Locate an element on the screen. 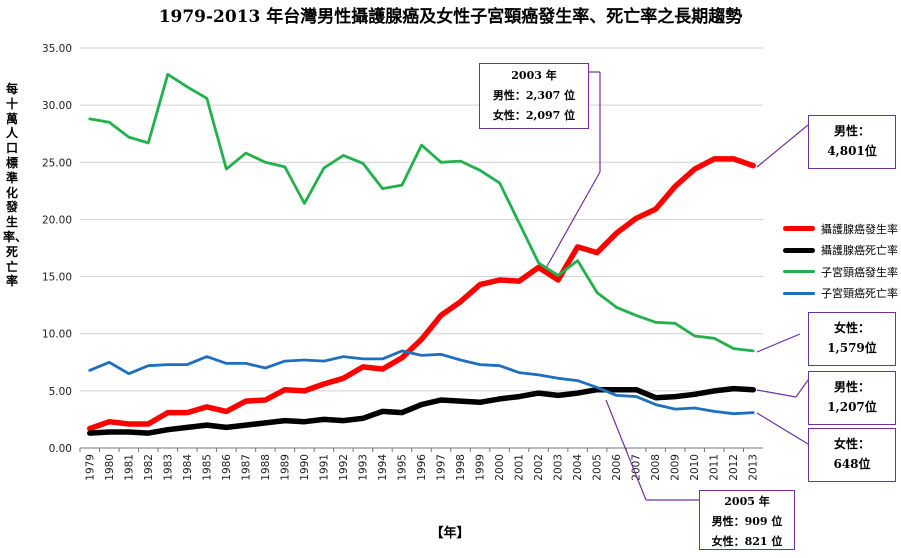 The image size is (901, 558). callout-2003-male: 男性：2,307 位 is located at coordinates (534, 95).